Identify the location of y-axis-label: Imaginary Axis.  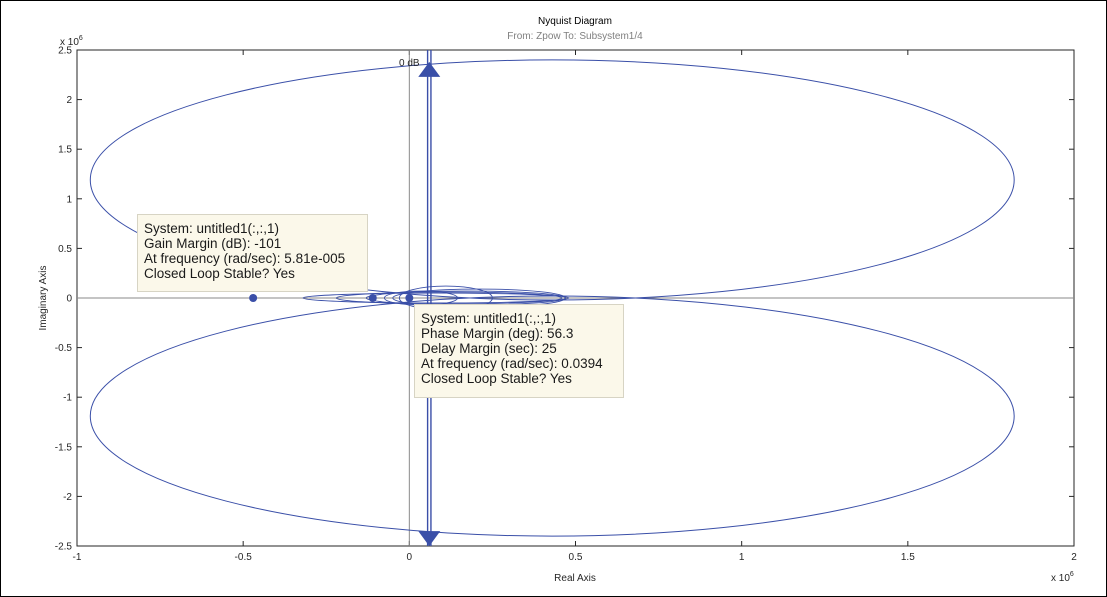
(43, 297).